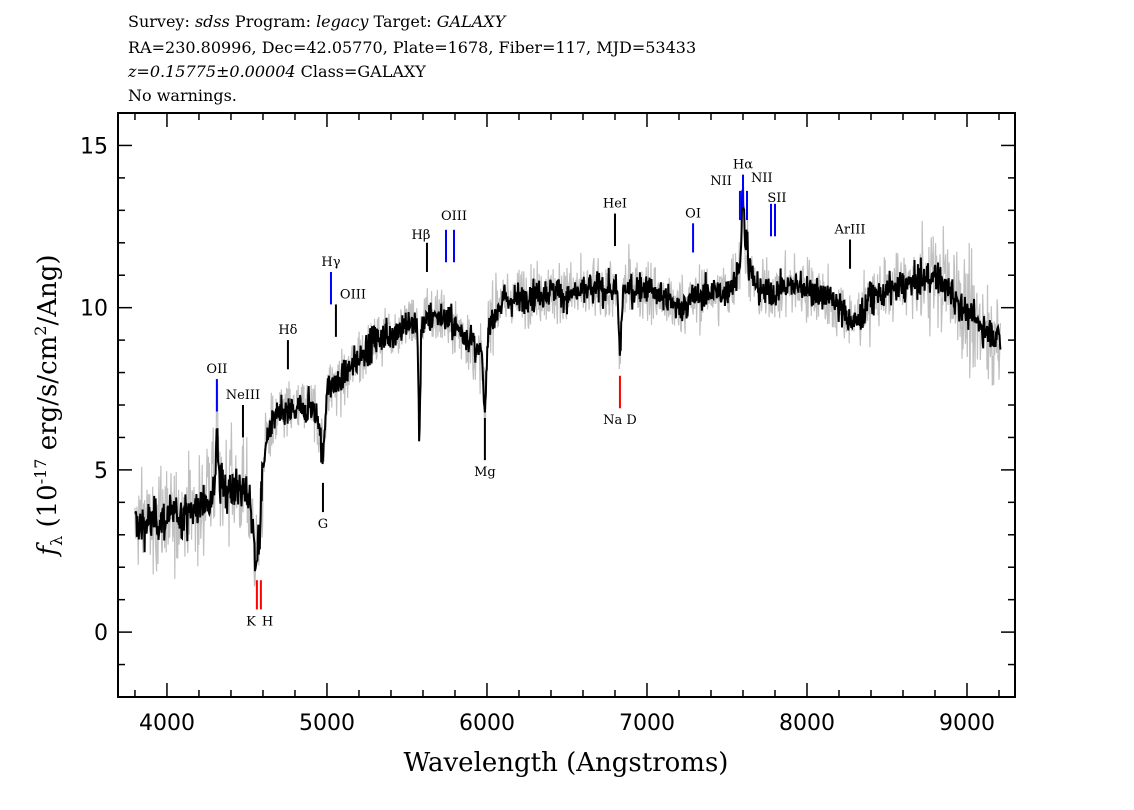  Describe the element at coordinates (776, 198) in the screenshot. I see `line-marker-label: SII` at that location.